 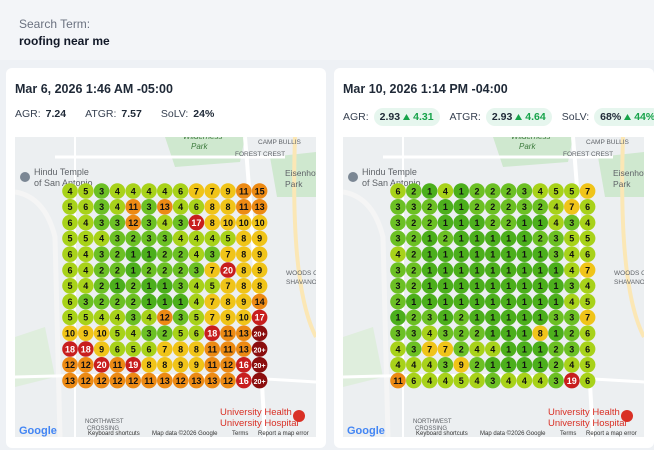 What do you see at coordinates (644, 117) in the screenshot?
I see `metric-change: 44%` at bounding box center [644, 117].